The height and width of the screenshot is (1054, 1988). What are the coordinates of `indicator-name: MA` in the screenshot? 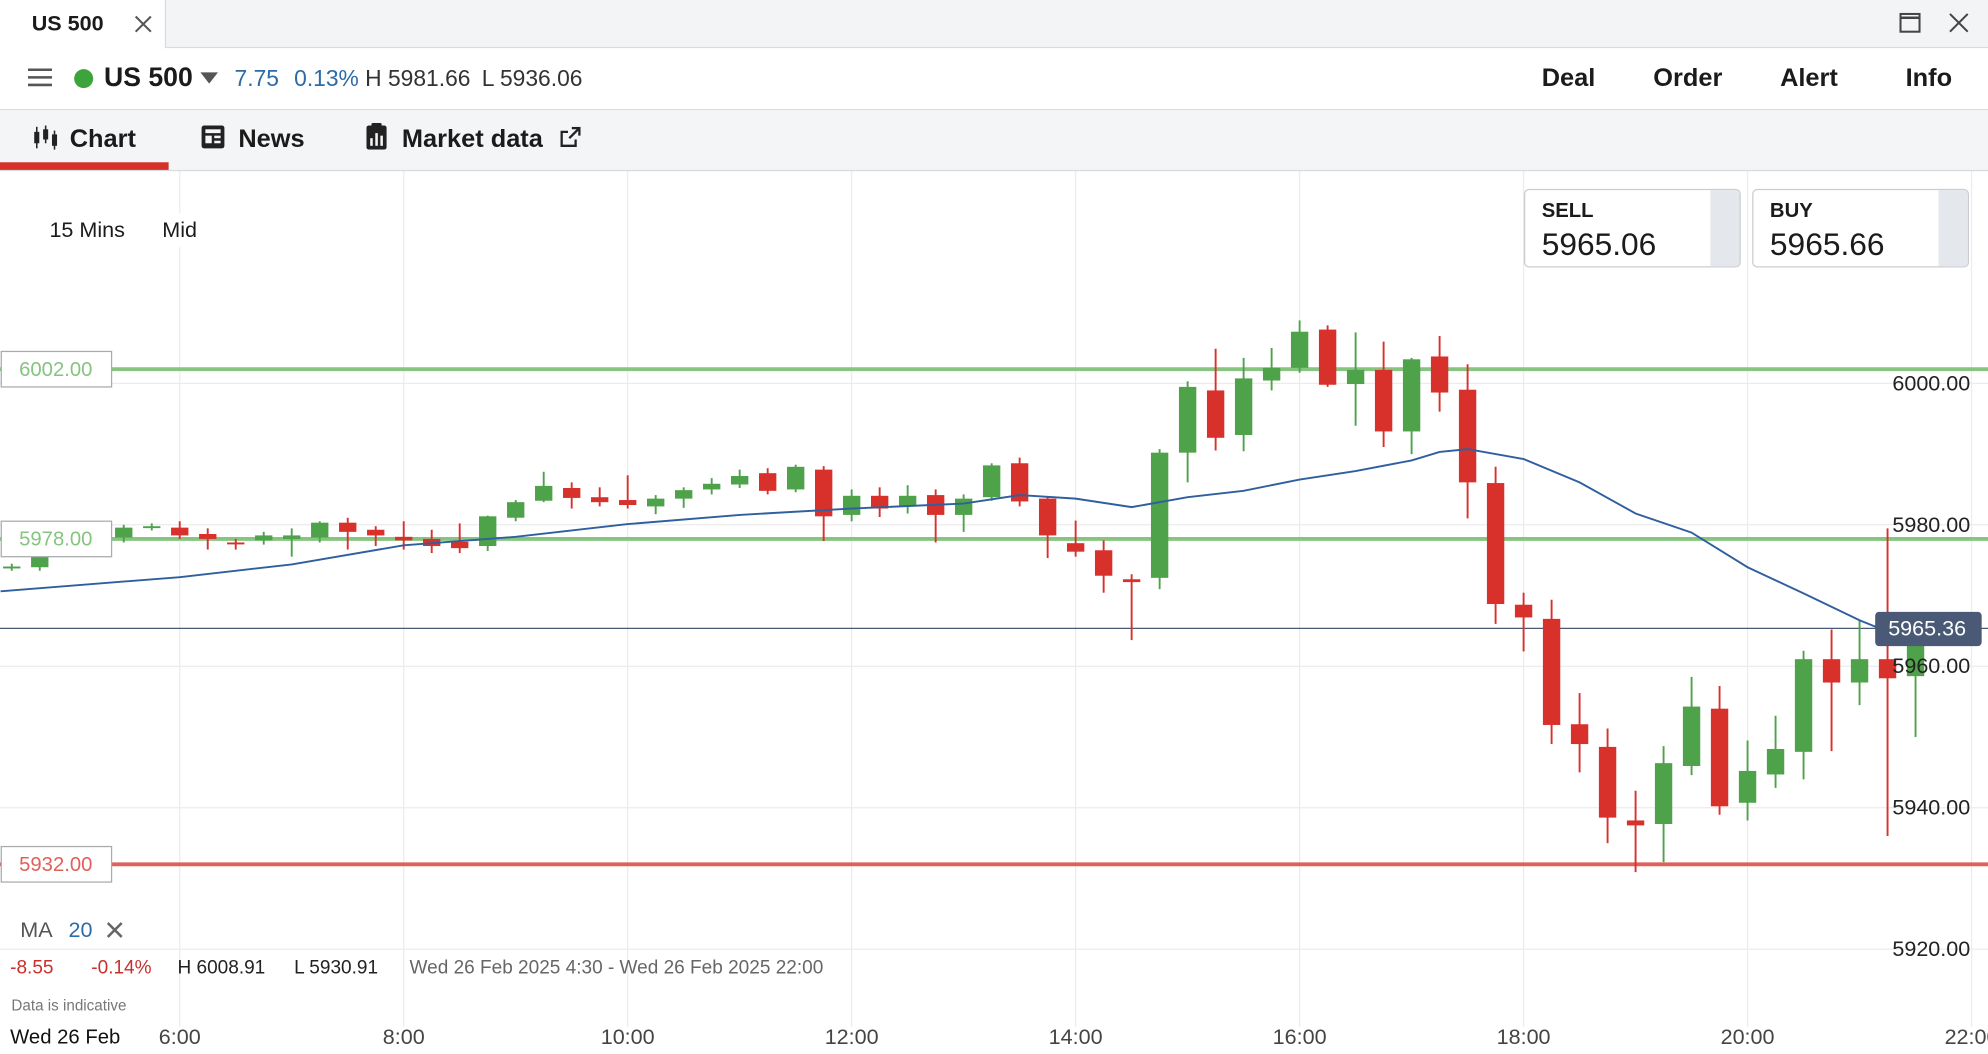 It's located at (36, 930).